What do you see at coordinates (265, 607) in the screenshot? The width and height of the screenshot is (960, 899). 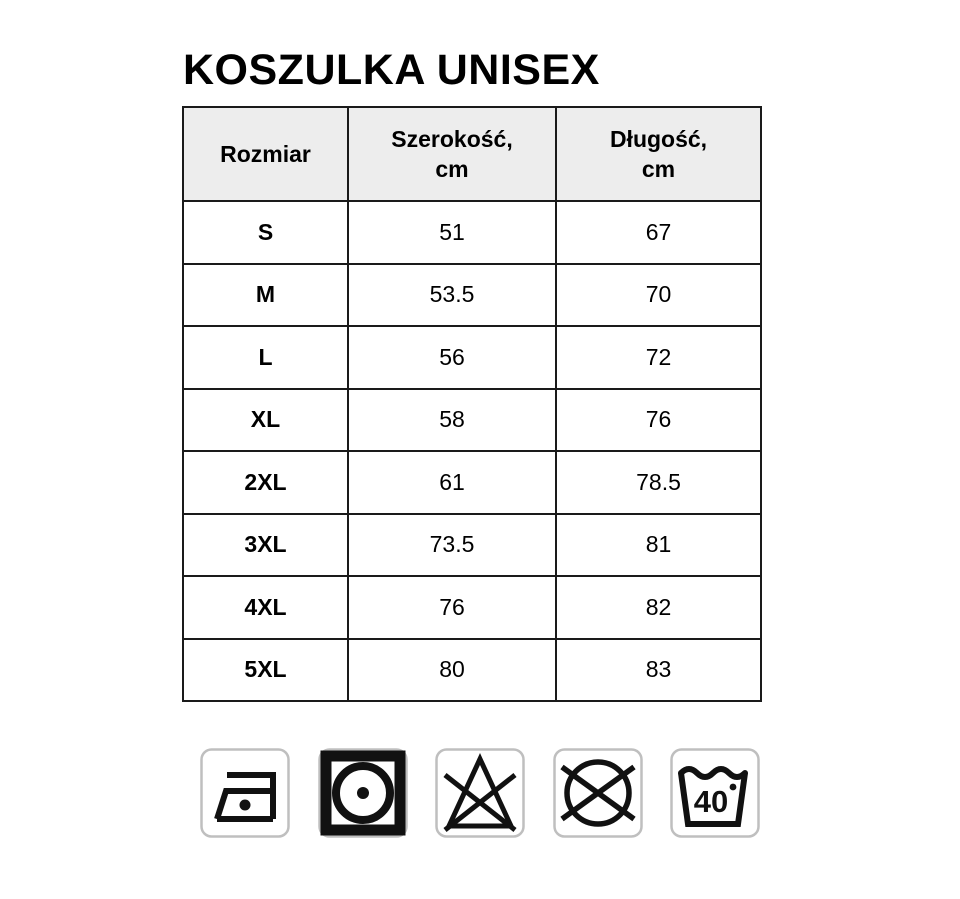 I see `cell-size: 4XL` at bounding box center [265, 607].